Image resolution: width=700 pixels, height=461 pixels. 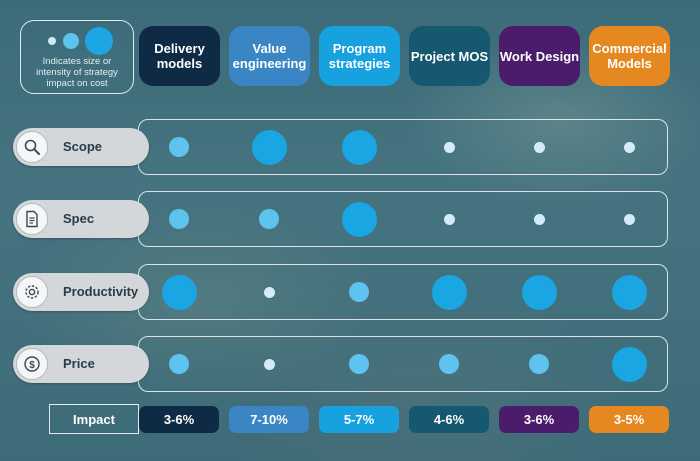 I want to click on impact-program-strategies: 5-7%, so click(x=359, y=419).